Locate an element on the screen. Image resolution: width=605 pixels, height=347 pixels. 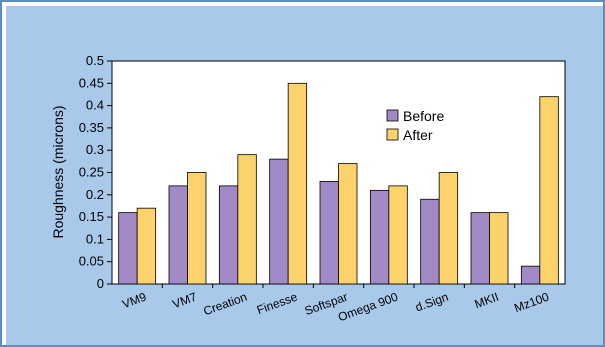
y-tick-label: 0.3 is located at coordinates (95, 149).